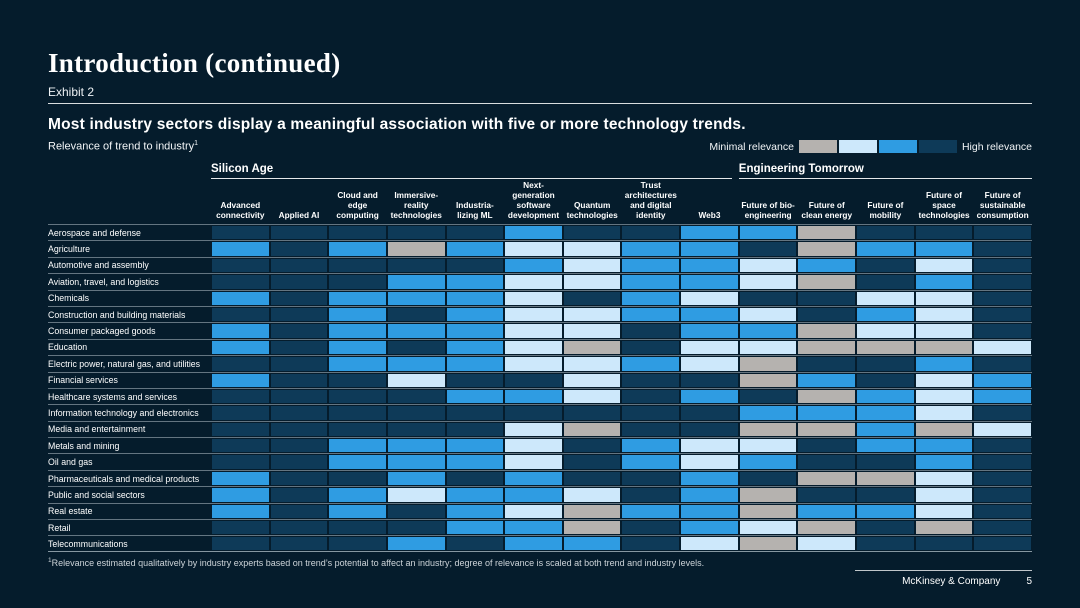 The width and height of the screenshot is (1080, 608). I want to click on row-label: Public and social sectors, so click(96, 494).